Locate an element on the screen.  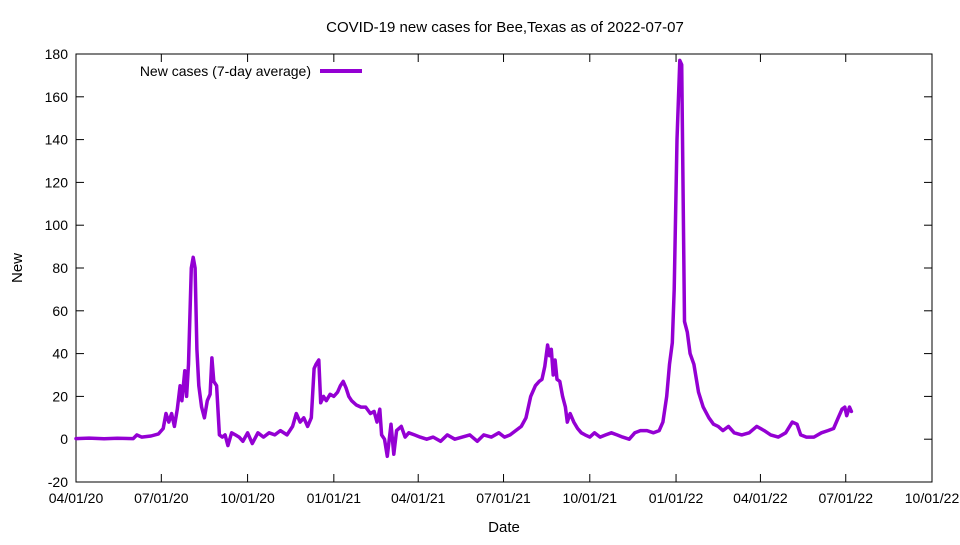
y-tick-label: 140 is located at coordinates (57, 140).